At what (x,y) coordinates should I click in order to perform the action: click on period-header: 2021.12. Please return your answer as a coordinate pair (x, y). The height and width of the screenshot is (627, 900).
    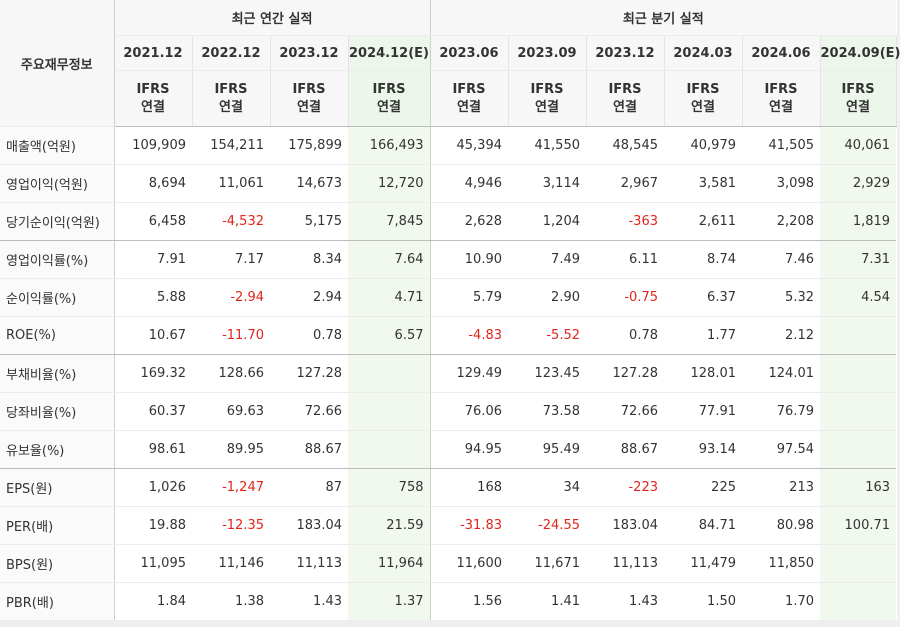
    Looking at the image, I should click on (153, 53).